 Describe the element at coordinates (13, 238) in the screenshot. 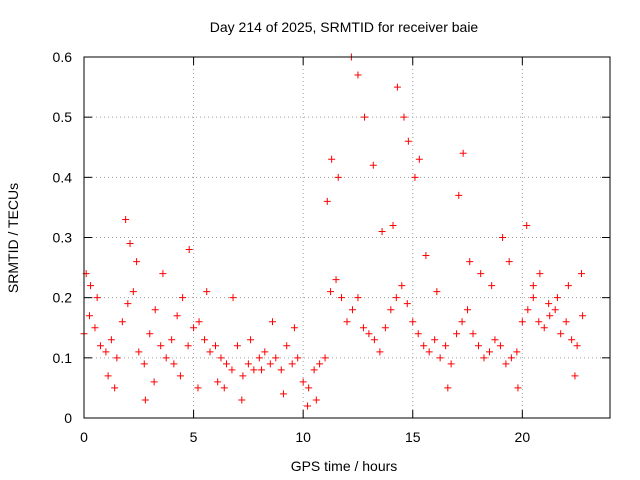

I see `y-axis-label: SRMTID / TECUs` at that location.